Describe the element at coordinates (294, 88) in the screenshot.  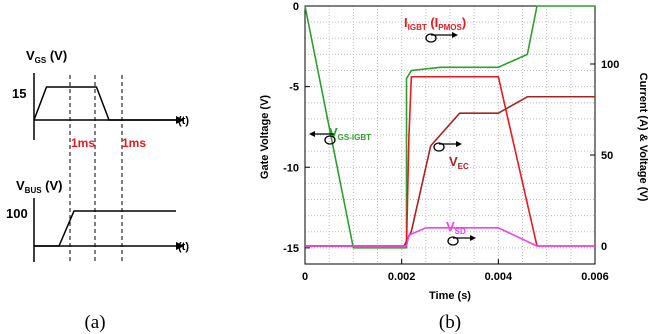
I see `y-left-tick-label: -5` at that location.